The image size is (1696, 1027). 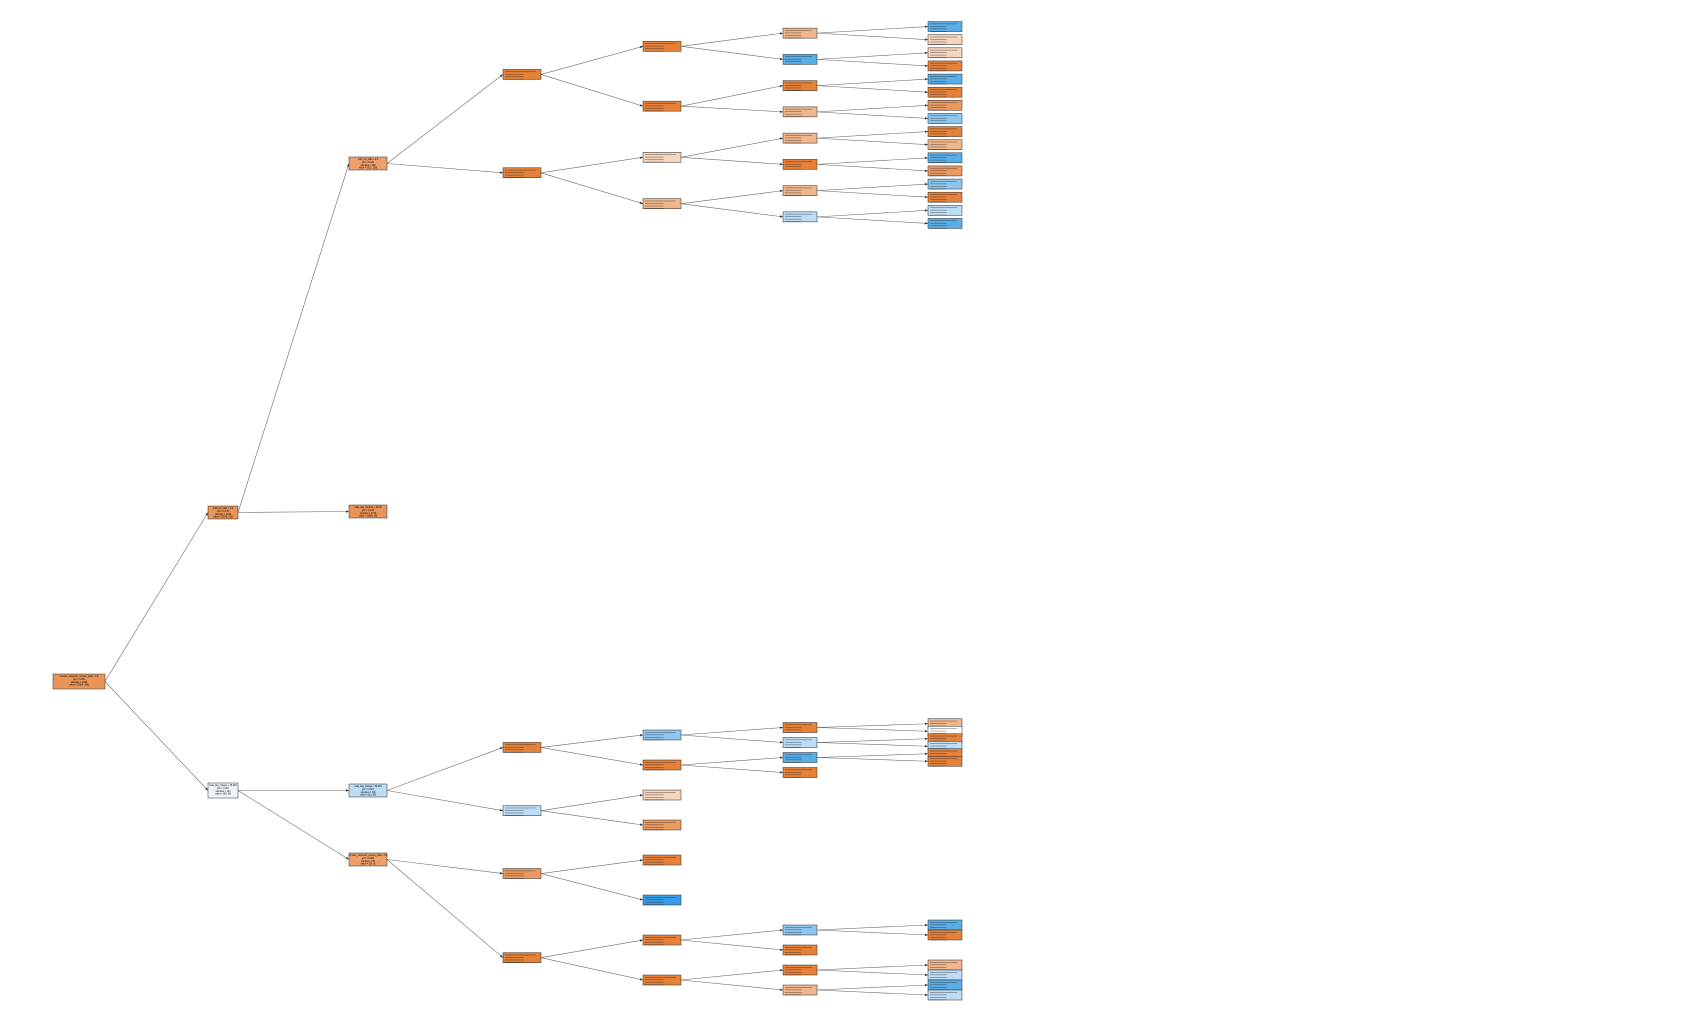 What do you see at coordinates (368, 859) in the screenshot?
I see `tree-node-l2d-box` at bounding box center [368, 859].